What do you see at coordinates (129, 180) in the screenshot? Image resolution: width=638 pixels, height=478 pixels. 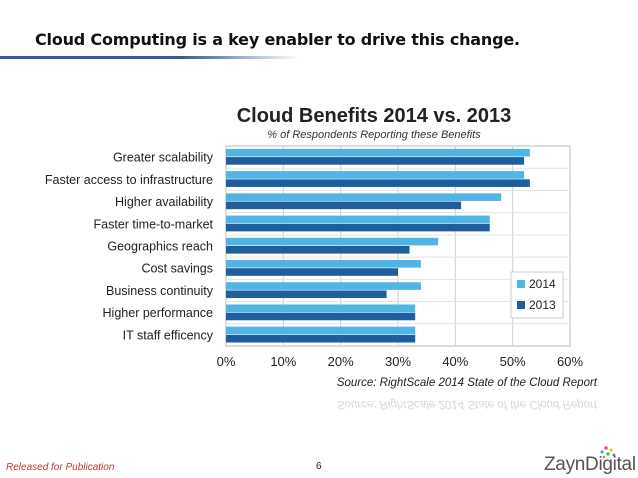 I see `category-label: Faster access to infrastructure` at bounding box center [129, 180].